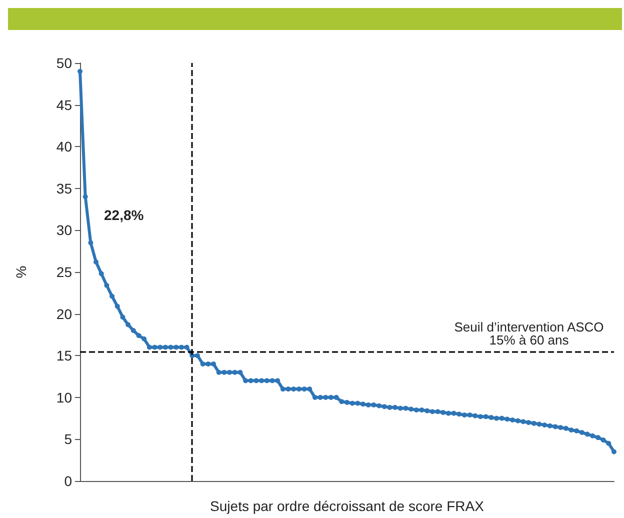  Describe the element at coordinates (124, 215) in the screenshot. I see `annotation: 22,8%` at that location.